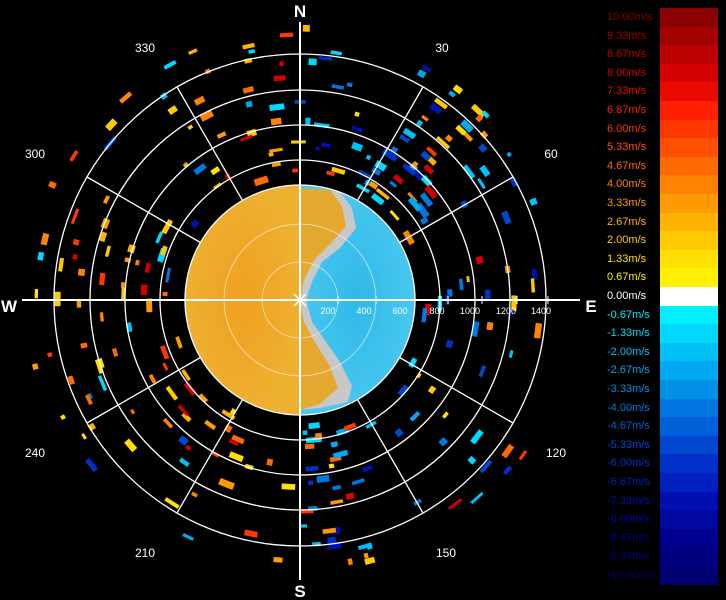 The width and height of the screenshot is (726, 600). Describe the element at coordinates (628, 556) in the screenshot. I see `legend-label: -9.33m/s` at that location.